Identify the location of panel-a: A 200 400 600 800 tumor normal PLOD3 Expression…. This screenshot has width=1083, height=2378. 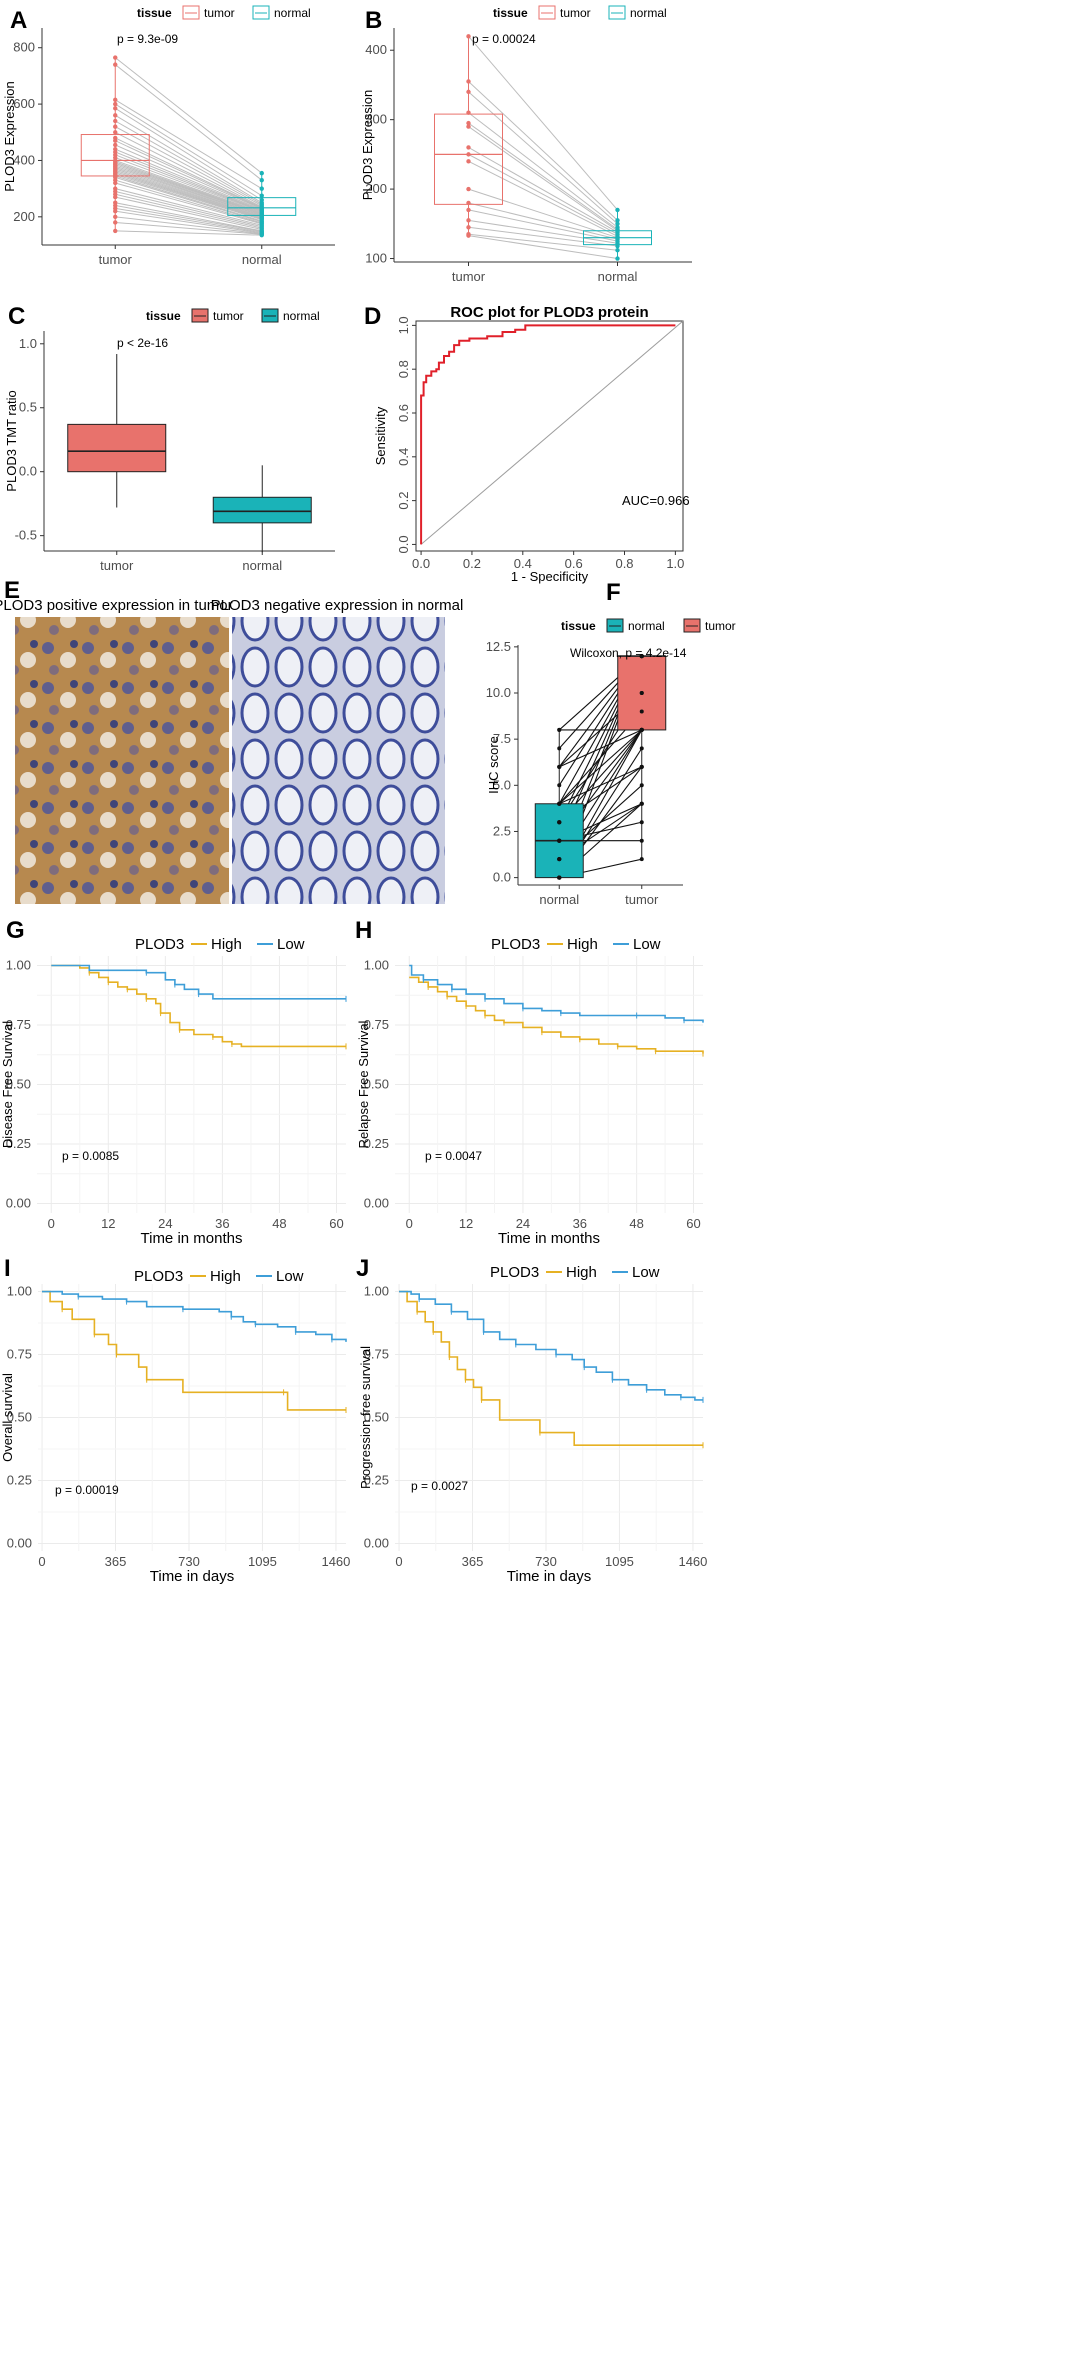
(168, 136).